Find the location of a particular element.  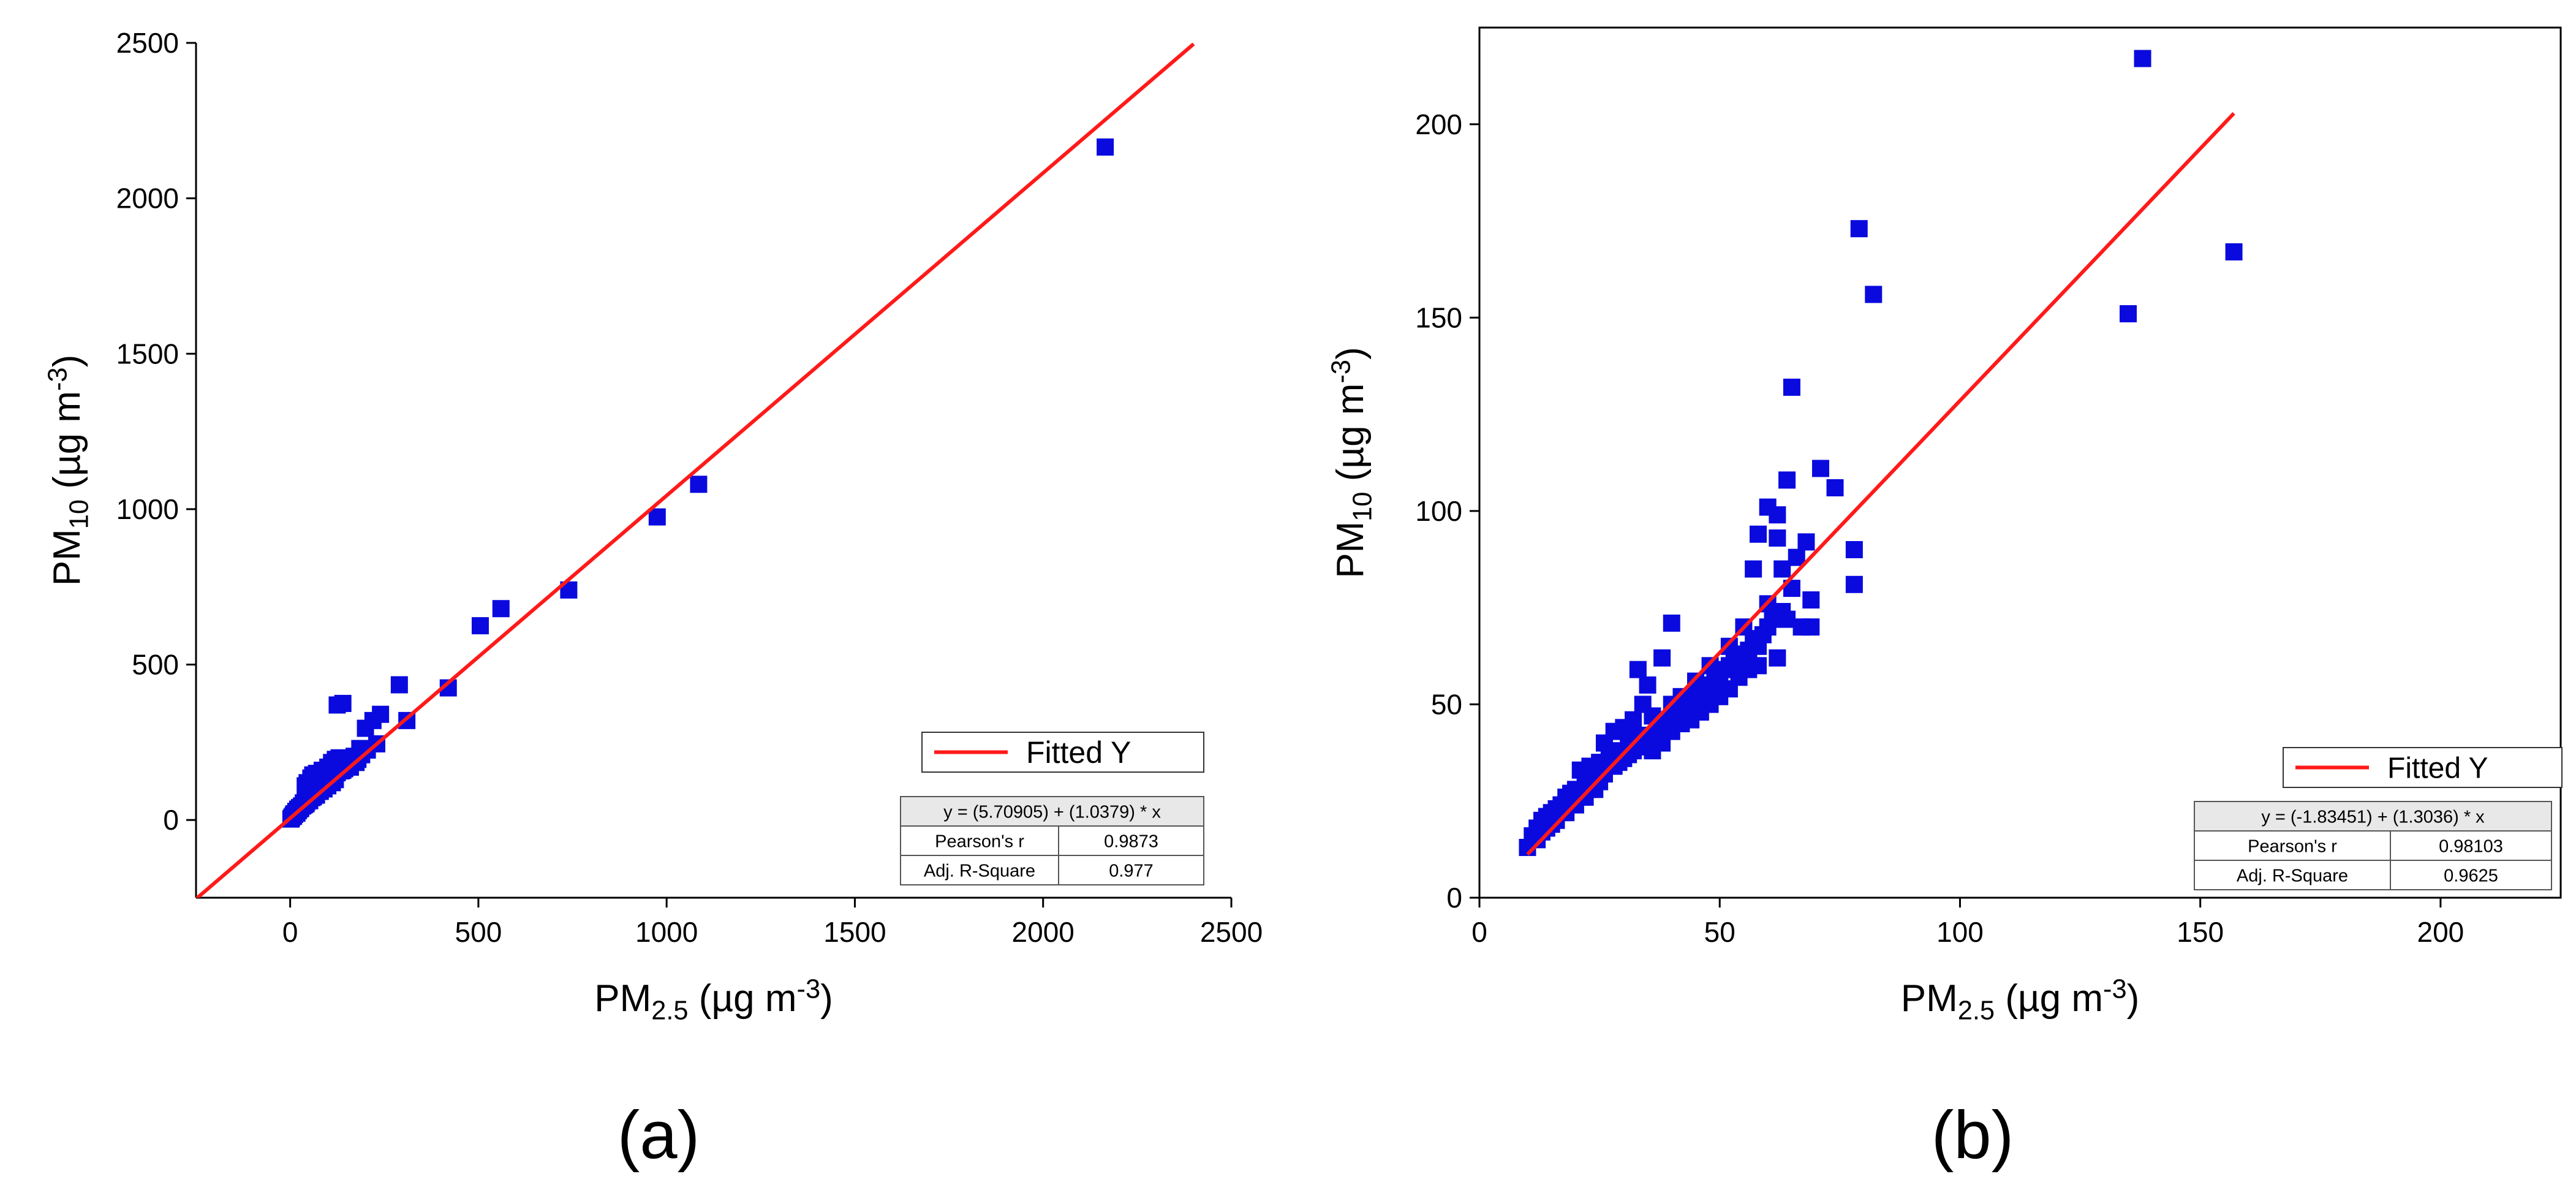

y-tick-label: 1000 is located at coordinates (147, 509).